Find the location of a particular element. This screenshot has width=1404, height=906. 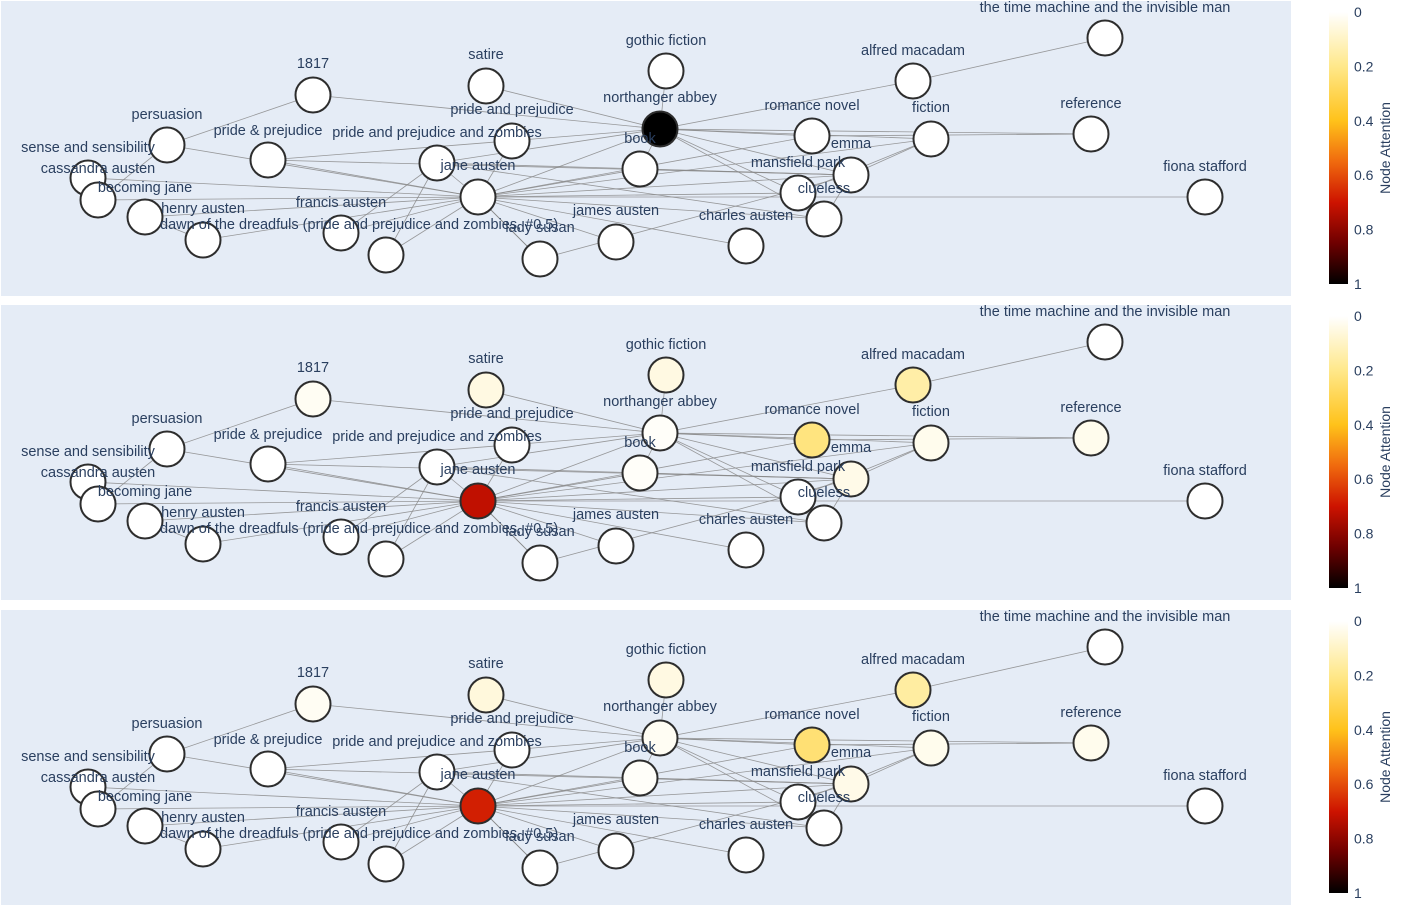

edge-jane-mansfield is located at coordinates (638, 499).